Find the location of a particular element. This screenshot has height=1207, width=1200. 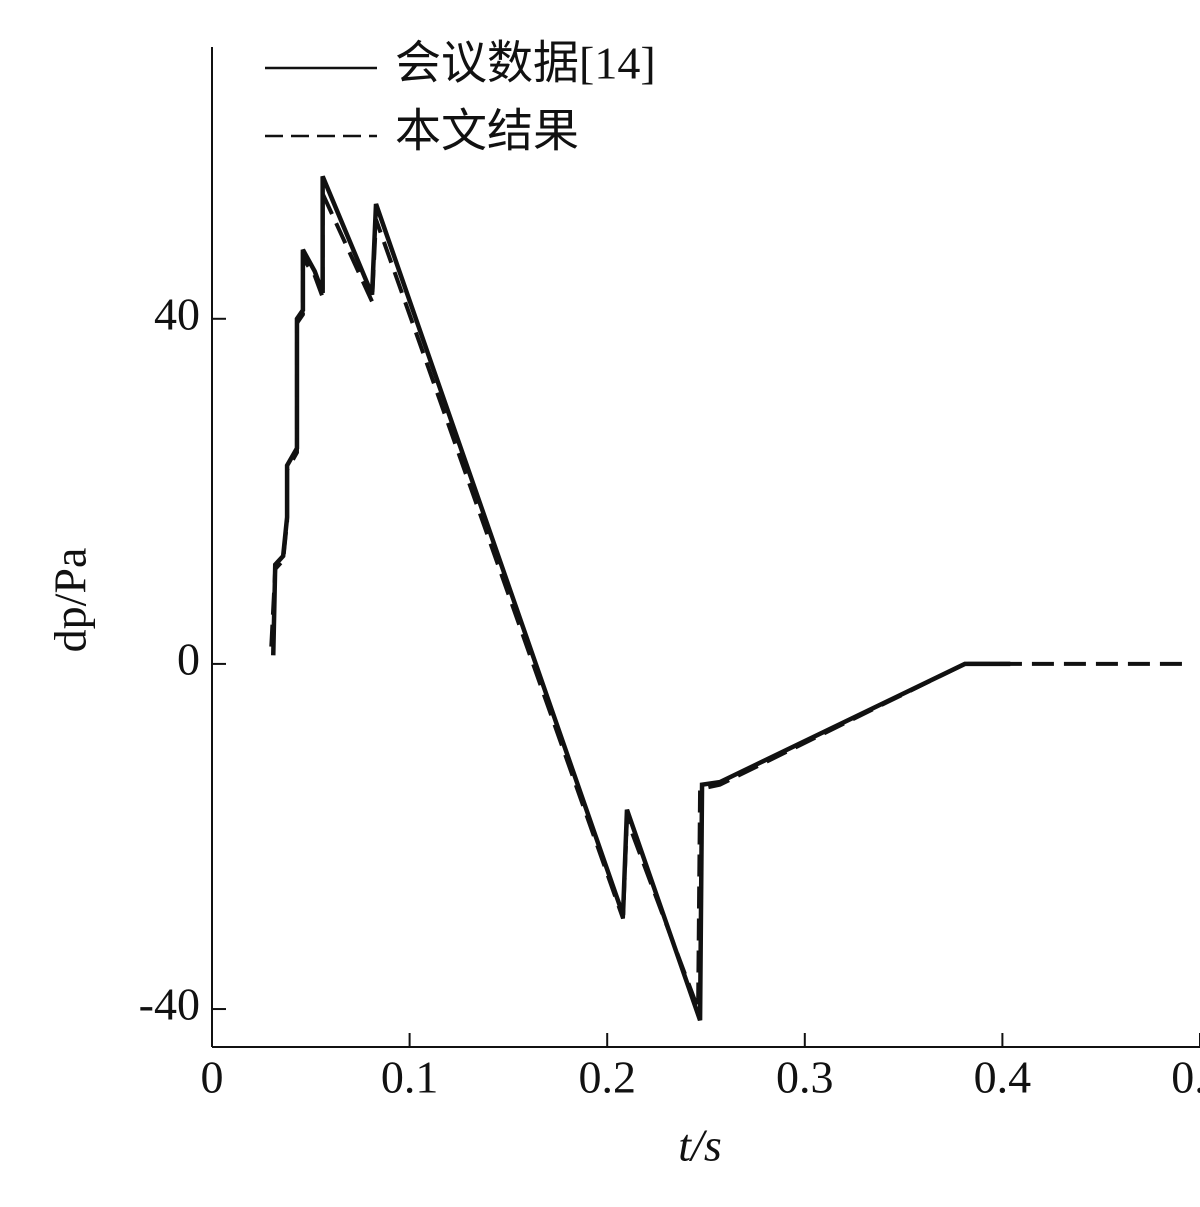

x-tick-label: 0.3 is located at coordinates (805, 1077).